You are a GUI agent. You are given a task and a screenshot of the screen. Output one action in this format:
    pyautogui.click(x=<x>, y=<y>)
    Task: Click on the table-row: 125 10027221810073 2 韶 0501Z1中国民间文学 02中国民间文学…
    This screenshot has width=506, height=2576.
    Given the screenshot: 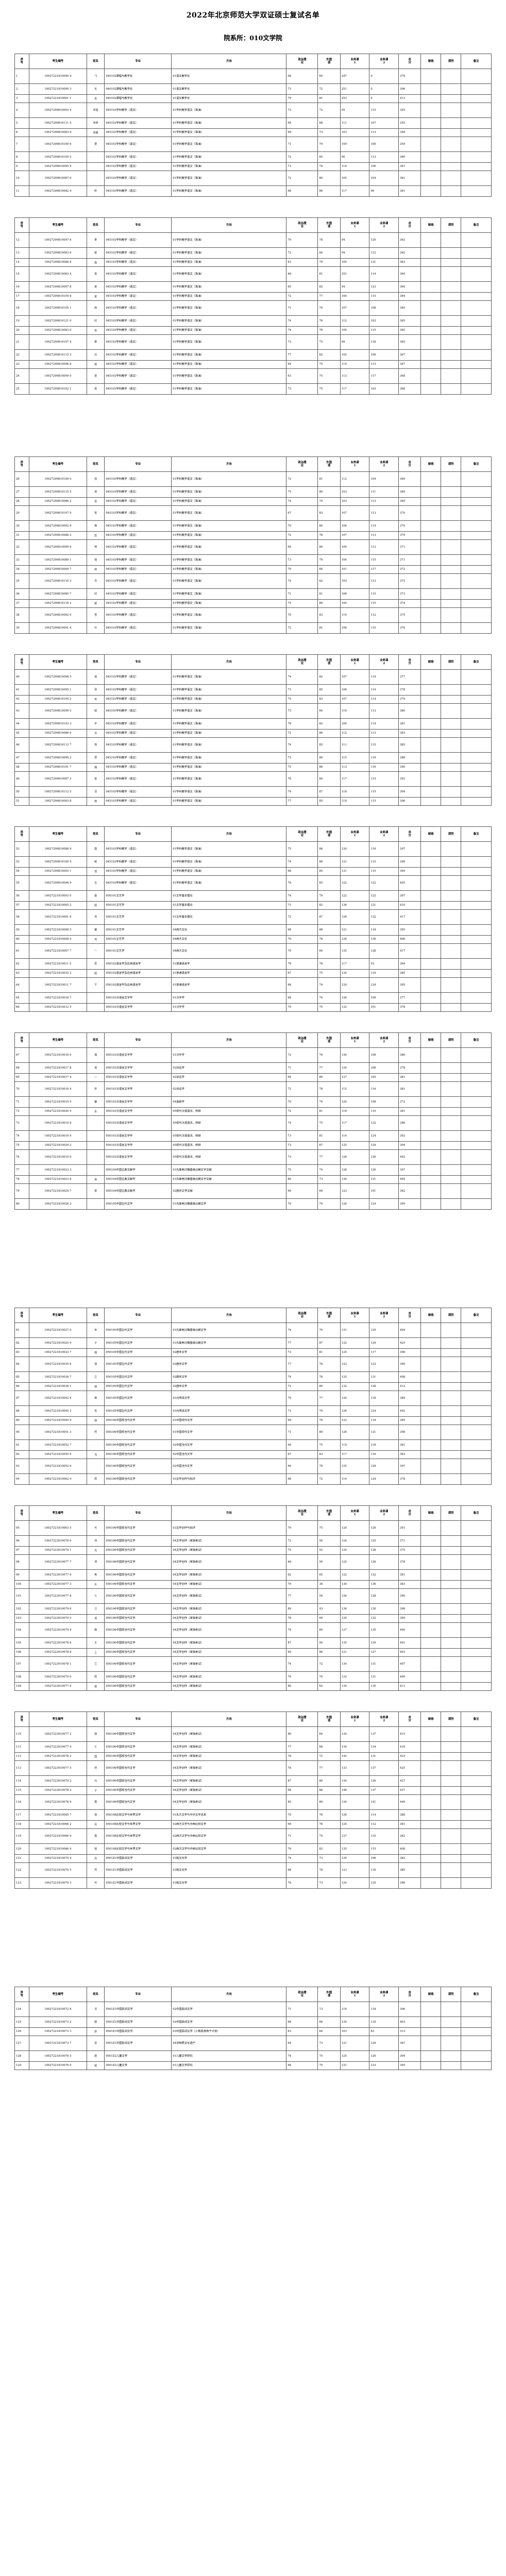 What is the action you would take?
    pyautogui.click(x=253, y=2022)
    